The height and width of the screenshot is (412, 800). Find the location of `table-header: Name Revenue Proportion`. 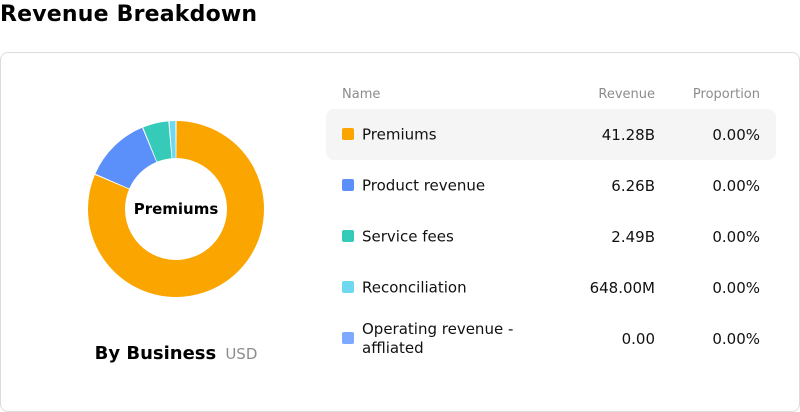

table-header: Name Revenue Proportion is located at coordinates (551, 96).